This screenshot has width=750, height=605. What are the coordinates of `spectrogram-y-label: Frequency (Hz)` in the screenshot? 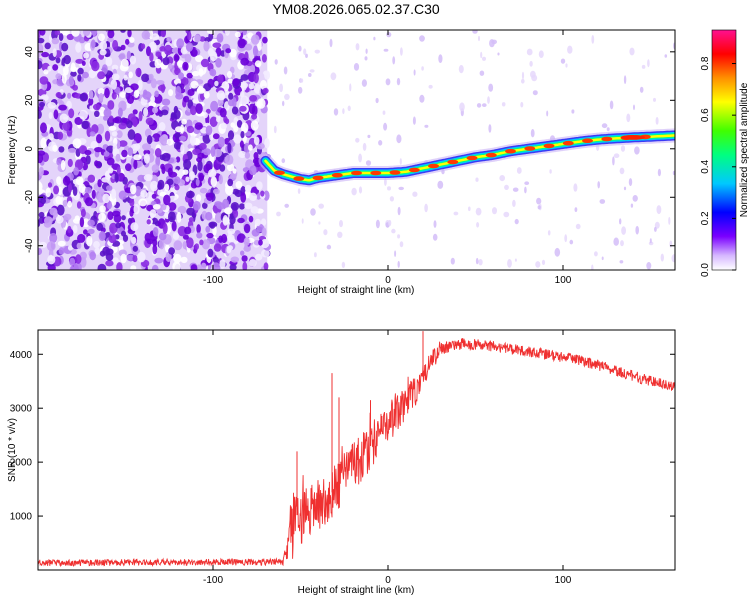 It's located at (12, 150).